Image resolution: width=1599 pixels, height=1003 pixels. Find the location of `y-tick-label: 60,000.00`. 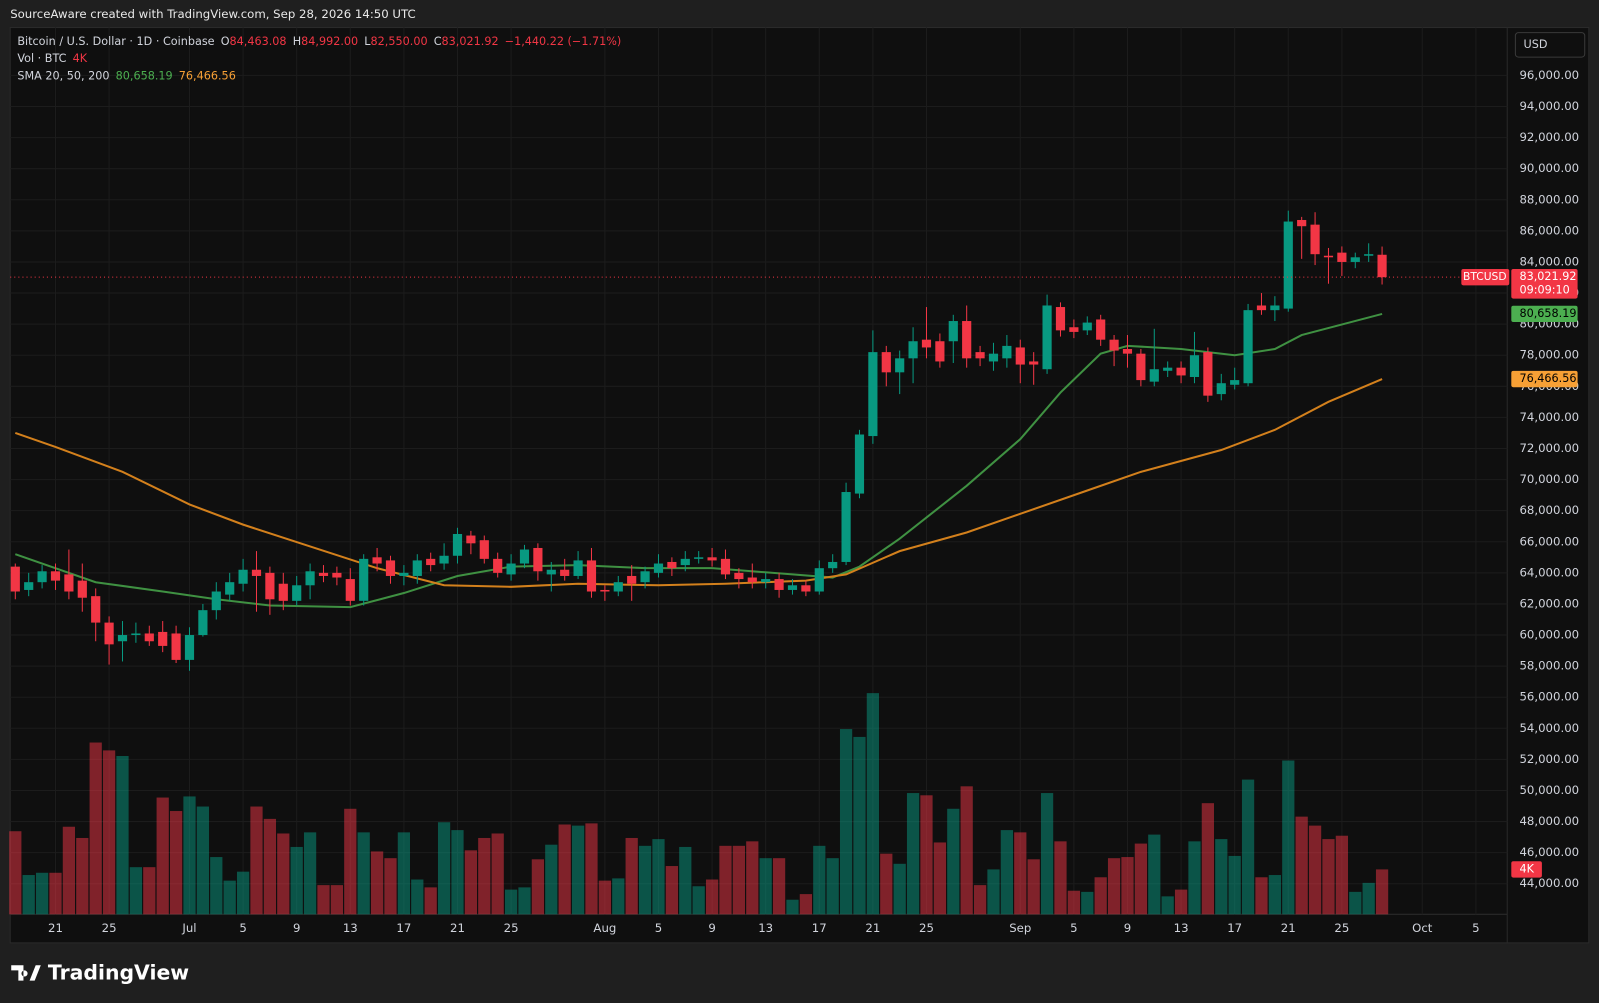

y-tick-label: 60,000.00 is located at coordinates (1549, 635).